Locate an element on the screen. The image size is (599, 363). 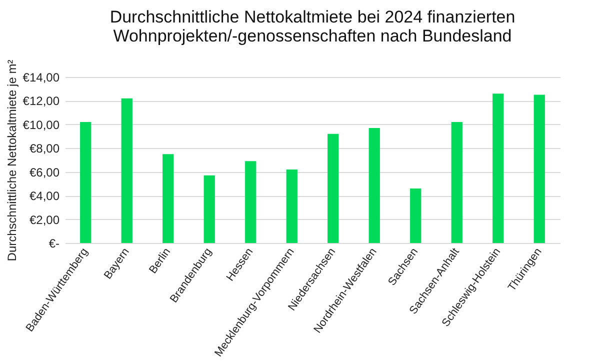
y-tick-label: €2,00 is located at coordinates (44, 219).